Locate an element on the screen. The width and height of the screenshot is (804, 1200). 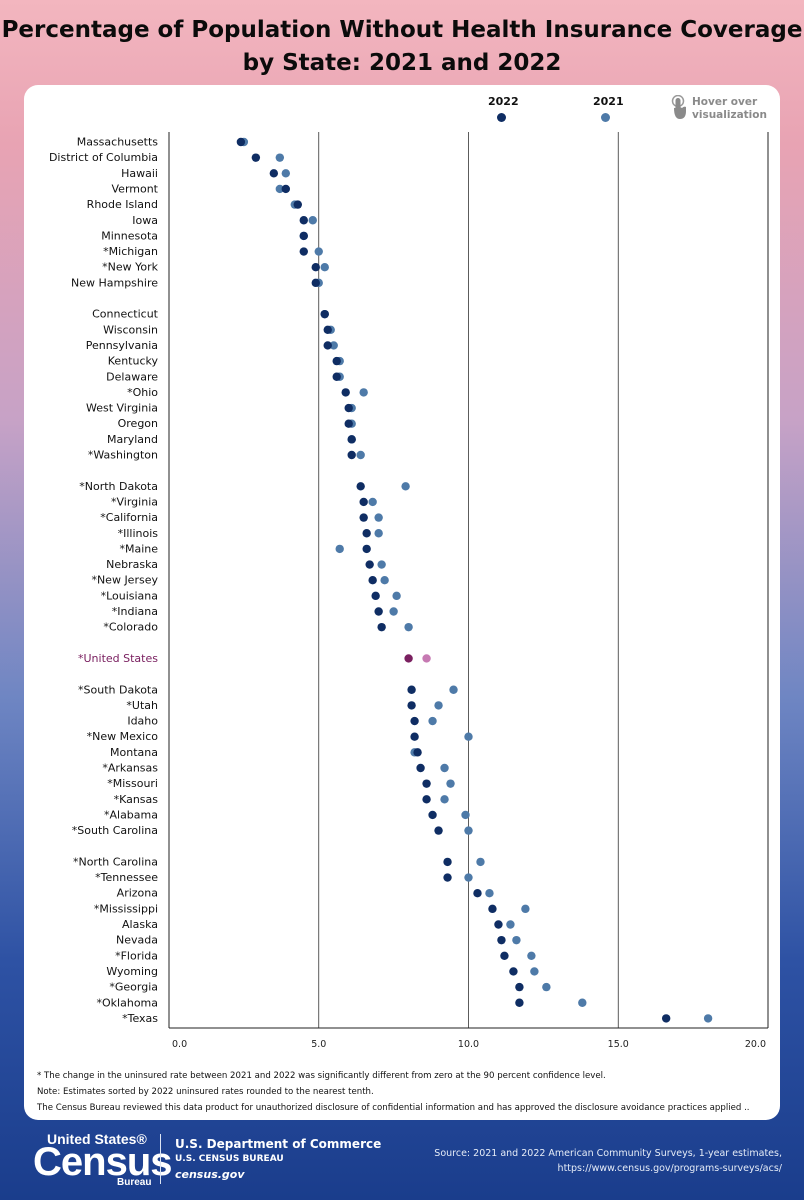
hover-hint: Hover over visualization is located at coordinates (719, 110).